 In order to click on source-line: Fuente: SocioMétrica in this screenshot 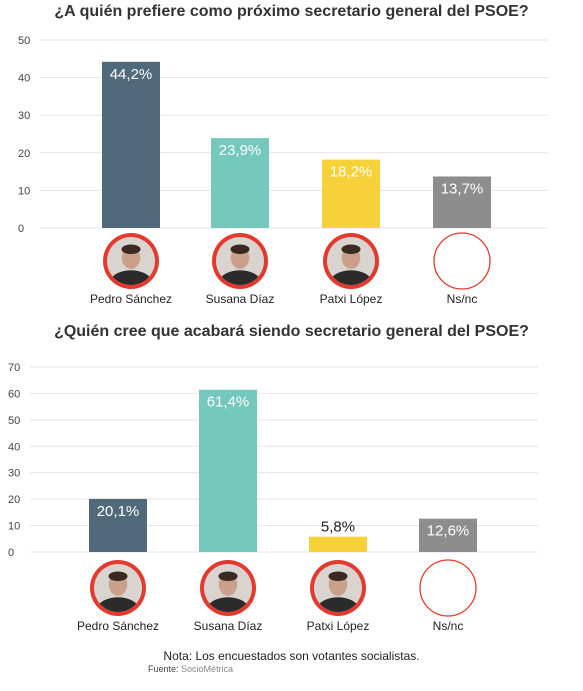, I will do `click(190, 669)`.